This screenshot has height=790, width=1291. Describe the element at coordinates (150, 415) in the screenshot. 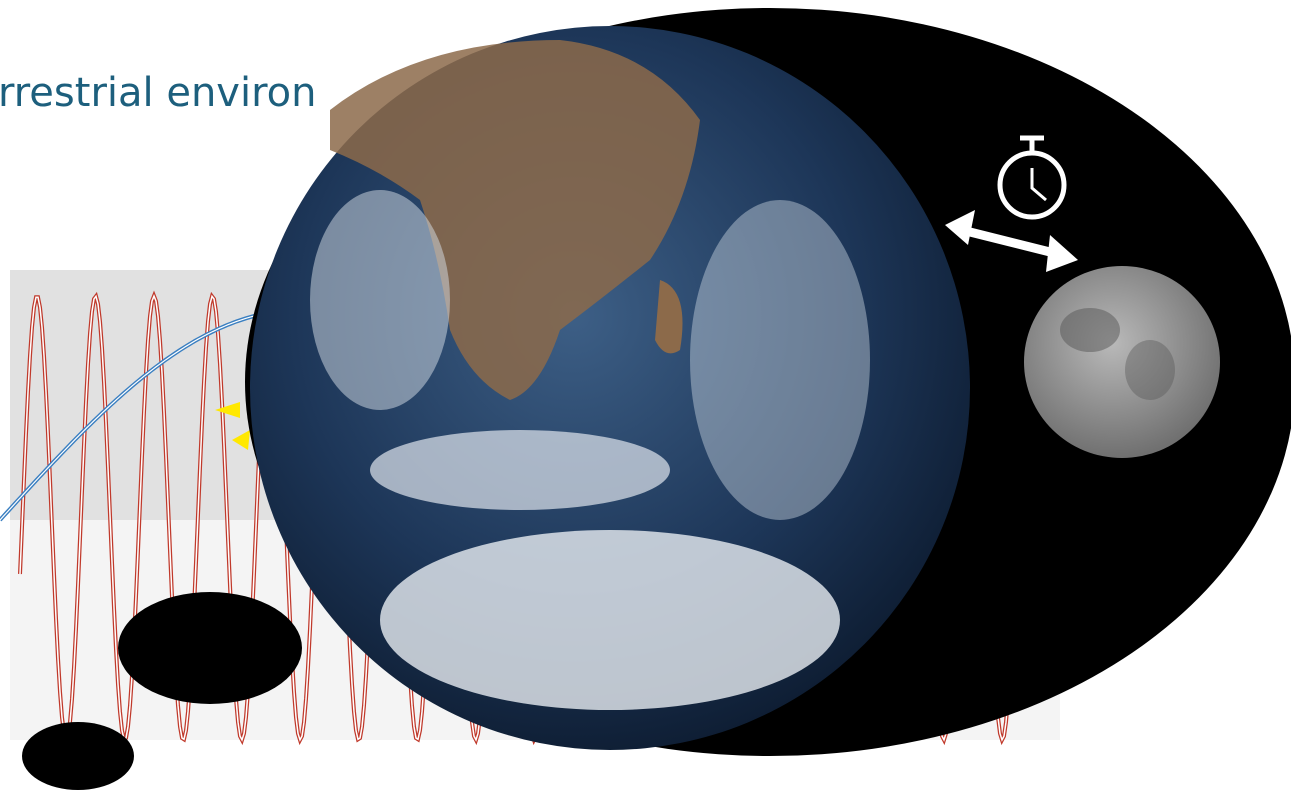

I see `curve` at that location.